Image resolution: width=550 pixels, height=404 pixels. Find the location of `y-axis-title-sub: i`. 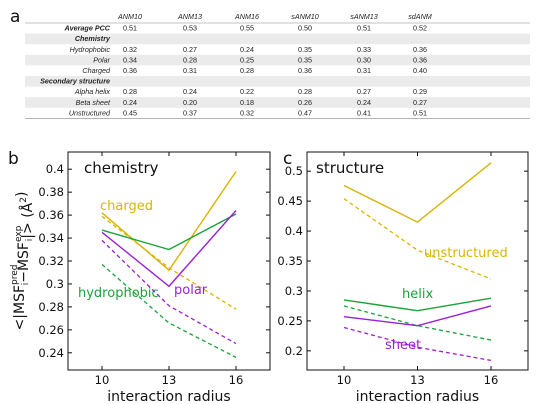

y-axis-title-sub: i is located at coordinates (30, 240).